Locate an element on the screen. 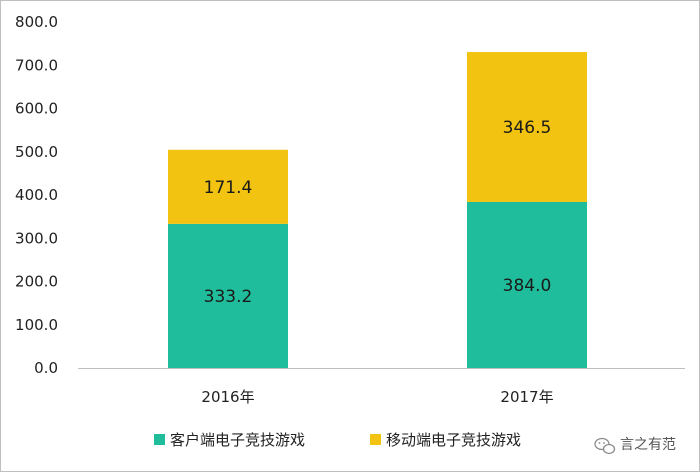 Image resolution: width=700 pixels, height=472 pixels. x-tick-label: 2016年 is located at coordinates (227, 397).